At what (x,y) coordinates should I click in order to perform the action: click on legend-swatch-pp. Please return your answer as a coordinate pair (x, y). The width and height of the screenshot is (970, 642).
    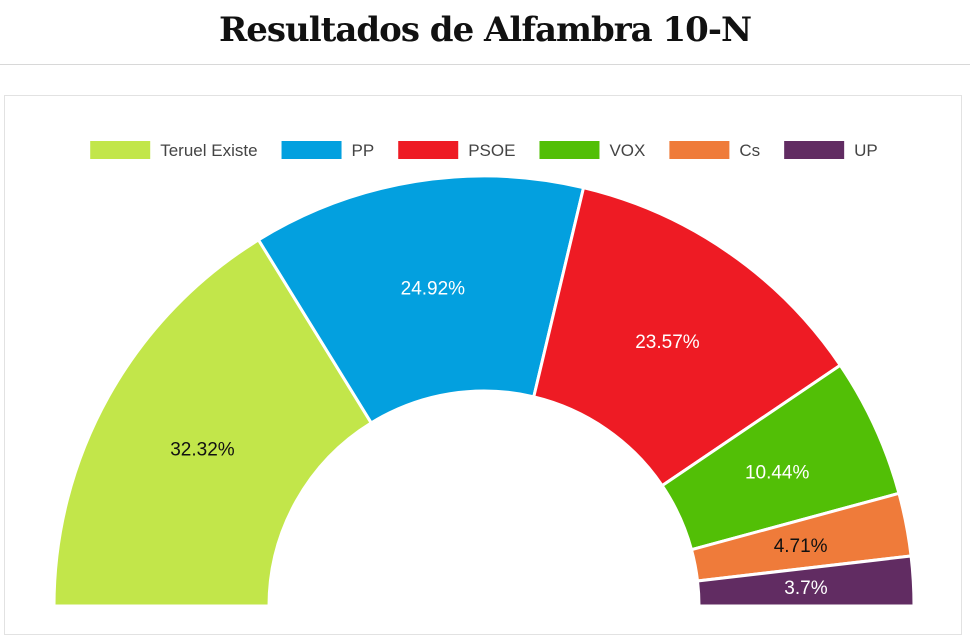
    Looking at the image, I should click on (311, 150).